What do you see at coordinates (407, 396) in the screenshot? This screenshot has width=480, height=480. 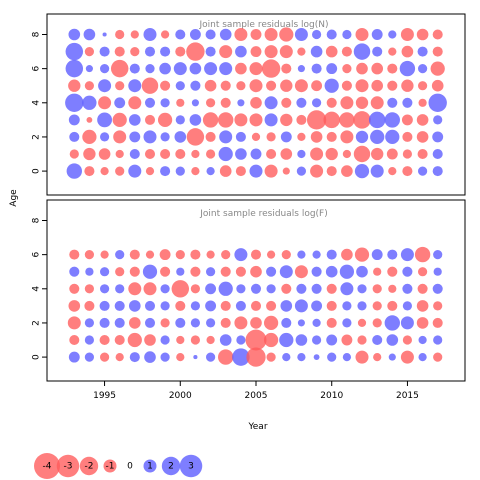 I see `x-tick-label: 2015` at bounding box center [407, 396].